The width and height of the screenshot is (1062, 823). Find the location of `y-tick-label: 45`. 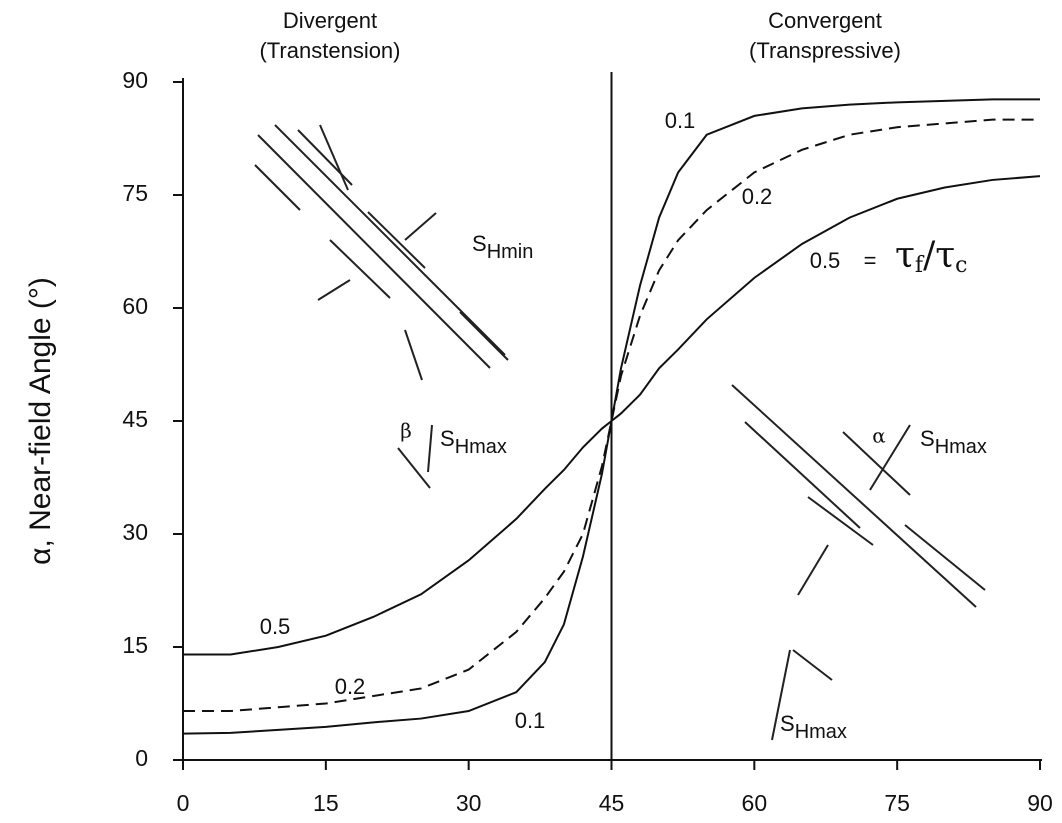

y-tick-label: 45 is located at coordinates (135, 419).